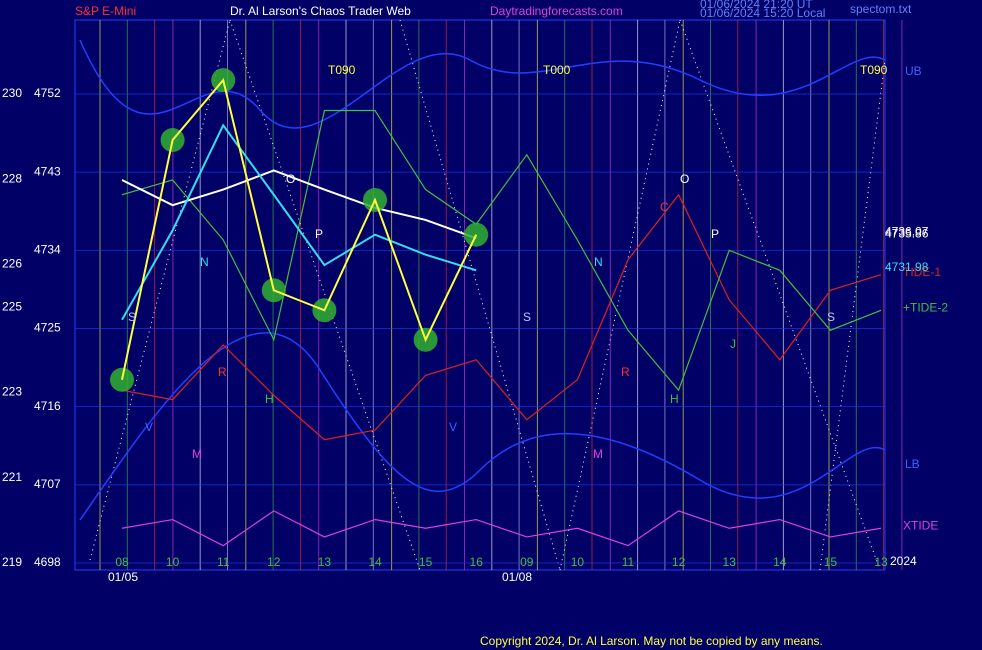  I want to click on x-tick-label: 09, so click(527, 562).